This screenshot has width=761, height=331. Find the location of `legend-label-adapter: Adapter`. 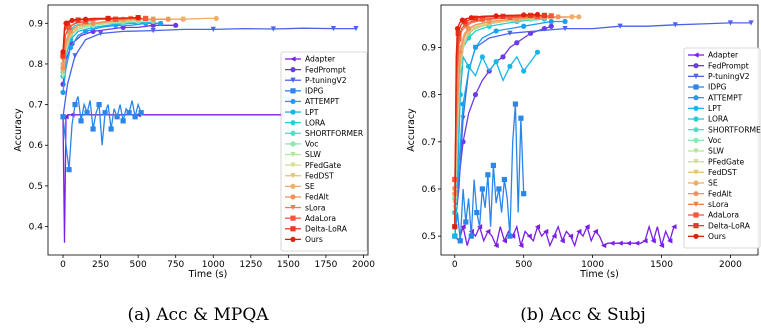

legend-label-adapter: Adapter is located at coordinates (320, 59).